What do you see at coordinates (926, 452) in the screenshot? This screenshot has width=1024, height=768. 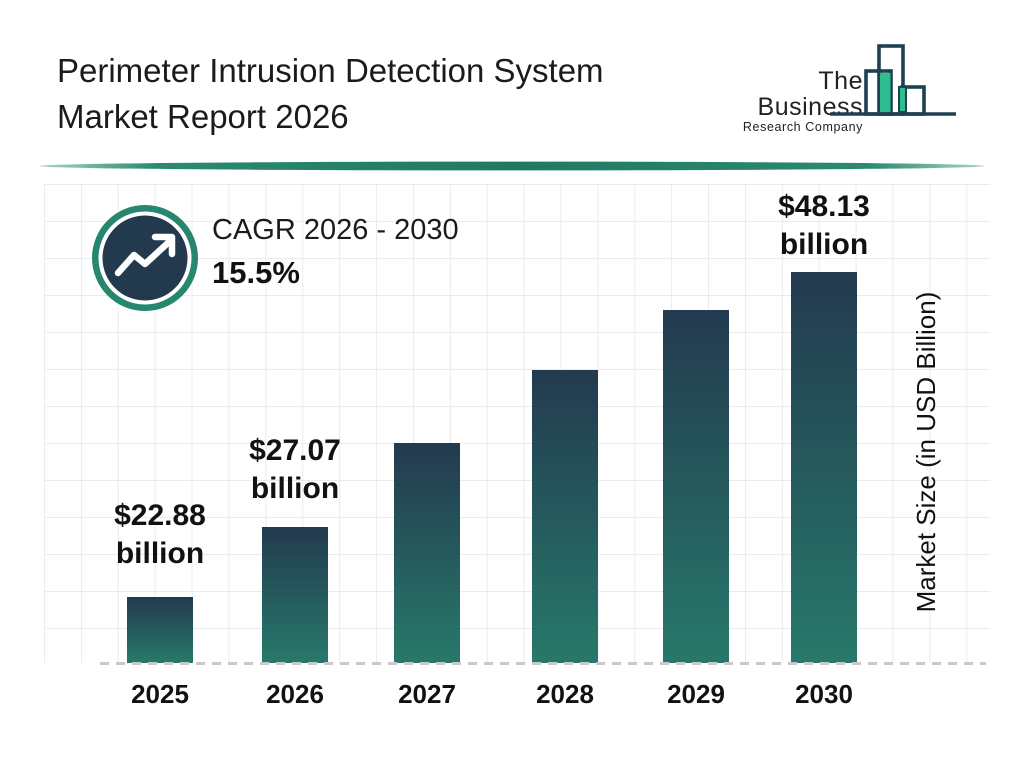 I see `y-axis-label: Market Size (in USD Billion)` at bounding box center [926, 452].